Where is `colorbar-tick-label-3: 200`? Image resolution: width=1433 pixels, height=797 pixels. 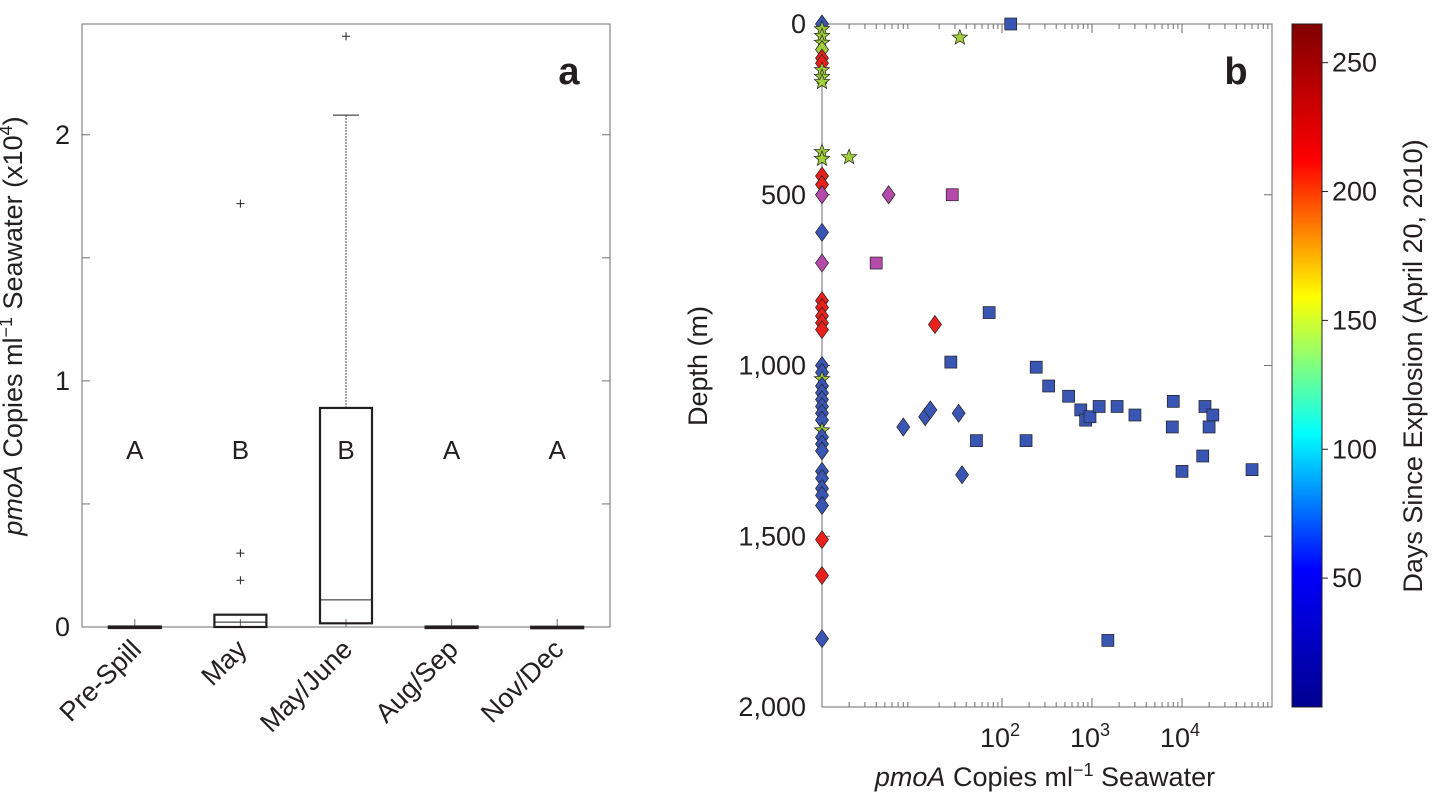 colorbar-tick-label-3: 200 is located at coordinates (1354, 192).